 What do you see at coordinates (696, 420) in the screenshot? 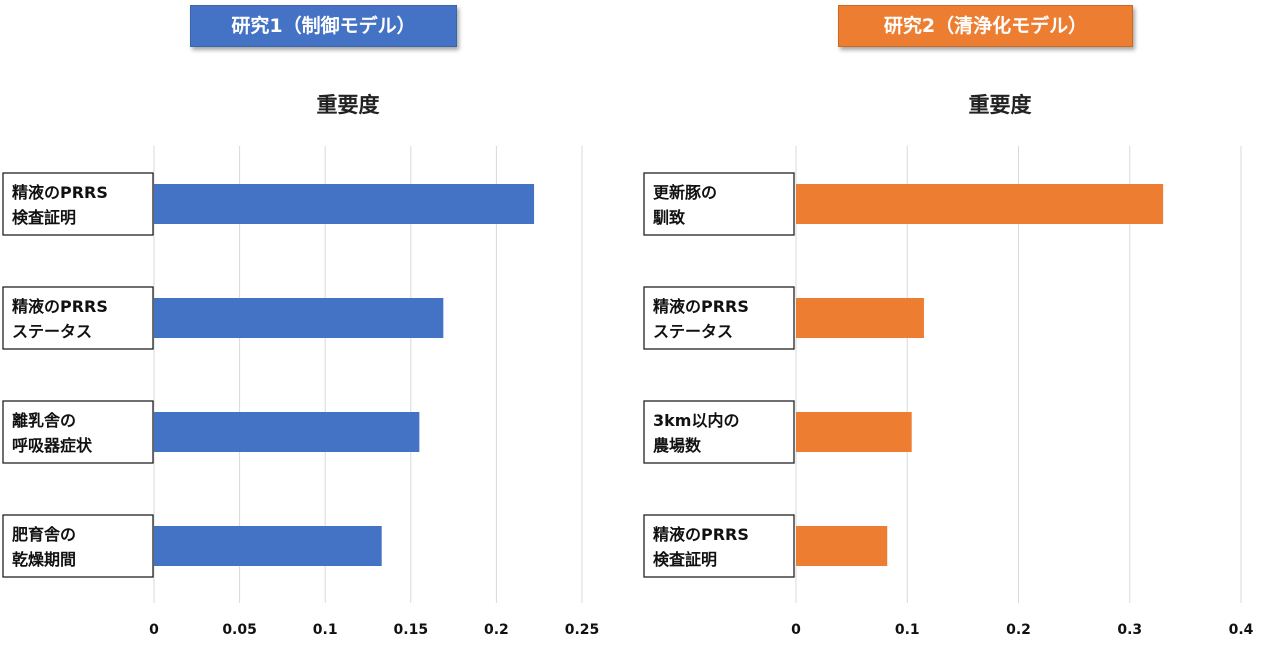
I see `chart2-category-label-2-line0: 3km以内の` at bounding box center [696, 420].